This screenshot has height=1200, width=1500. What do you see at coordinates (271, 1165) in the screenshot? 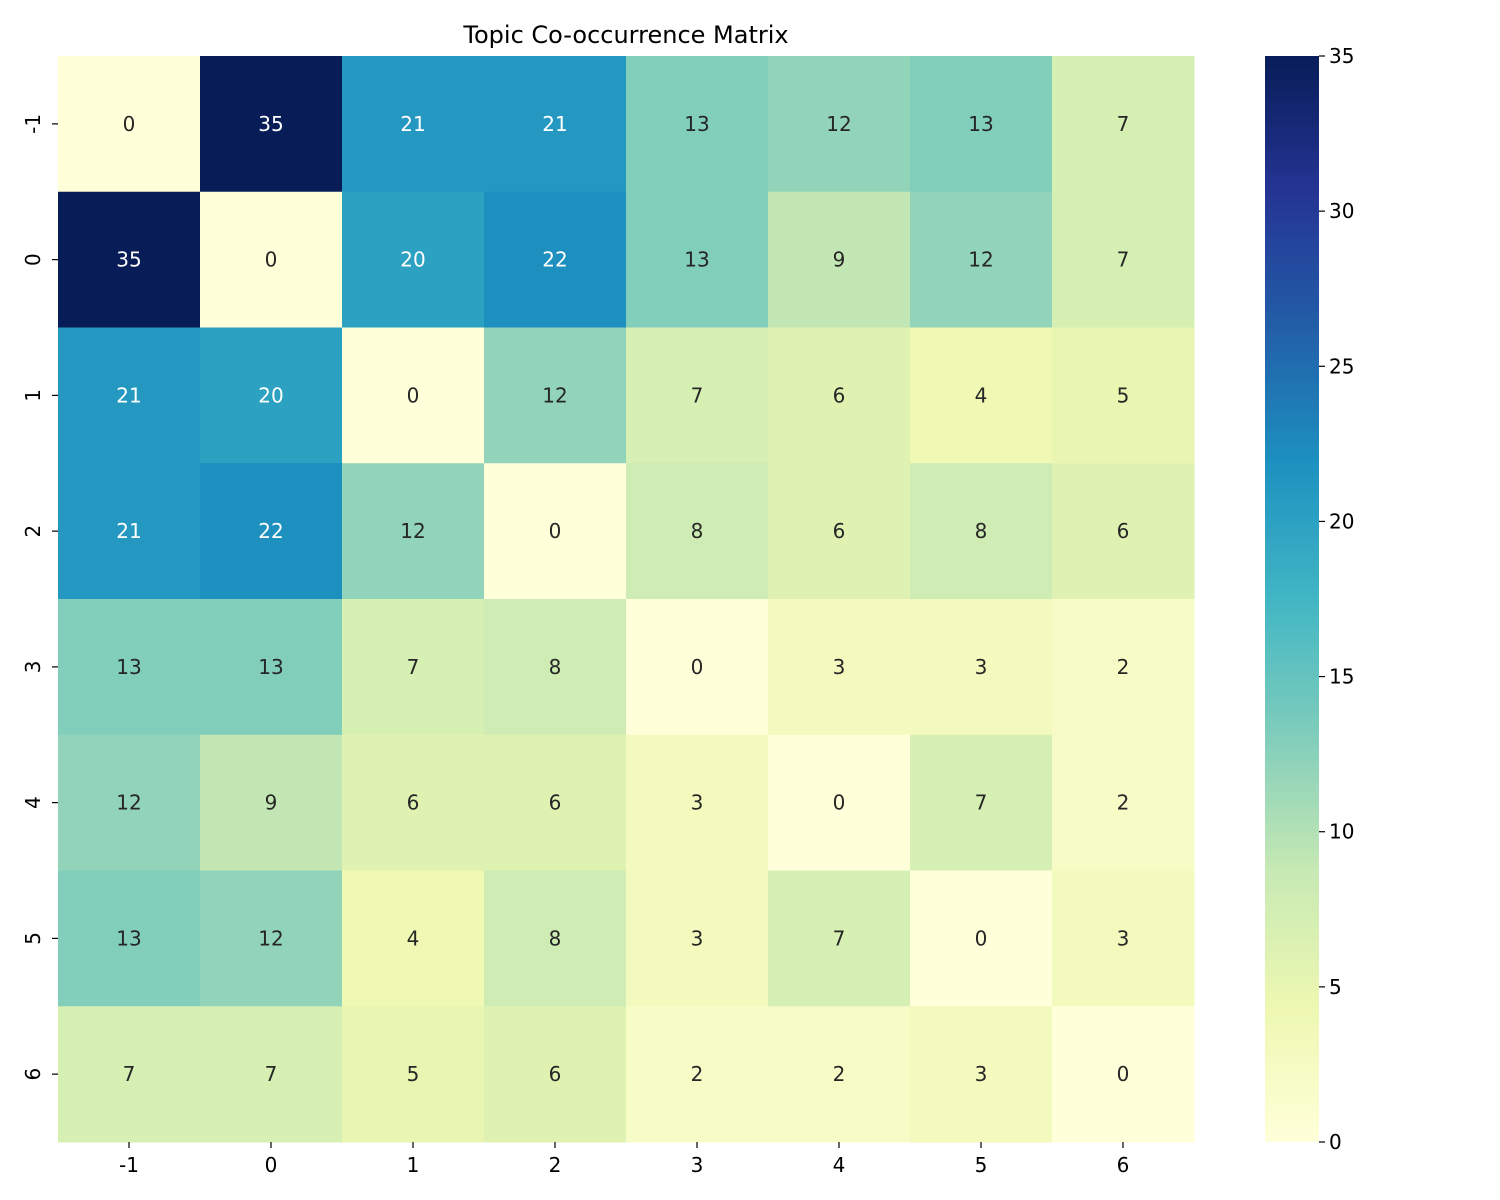
I see `x-tick-label: 0` at bounding box center [271, 1165].